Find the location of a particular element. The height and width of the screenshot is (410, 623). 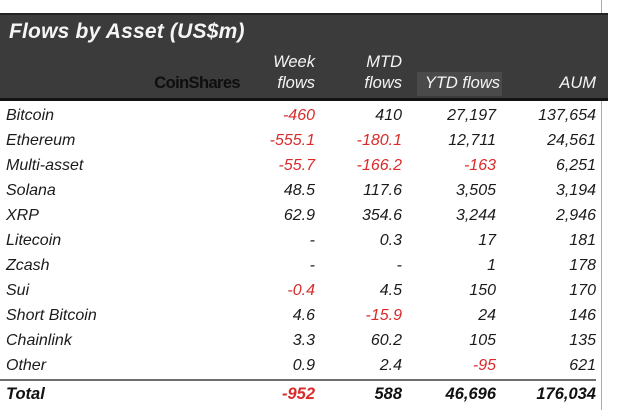

table-row: Zcash - - 1 178 is located at coordinates (298, 265).